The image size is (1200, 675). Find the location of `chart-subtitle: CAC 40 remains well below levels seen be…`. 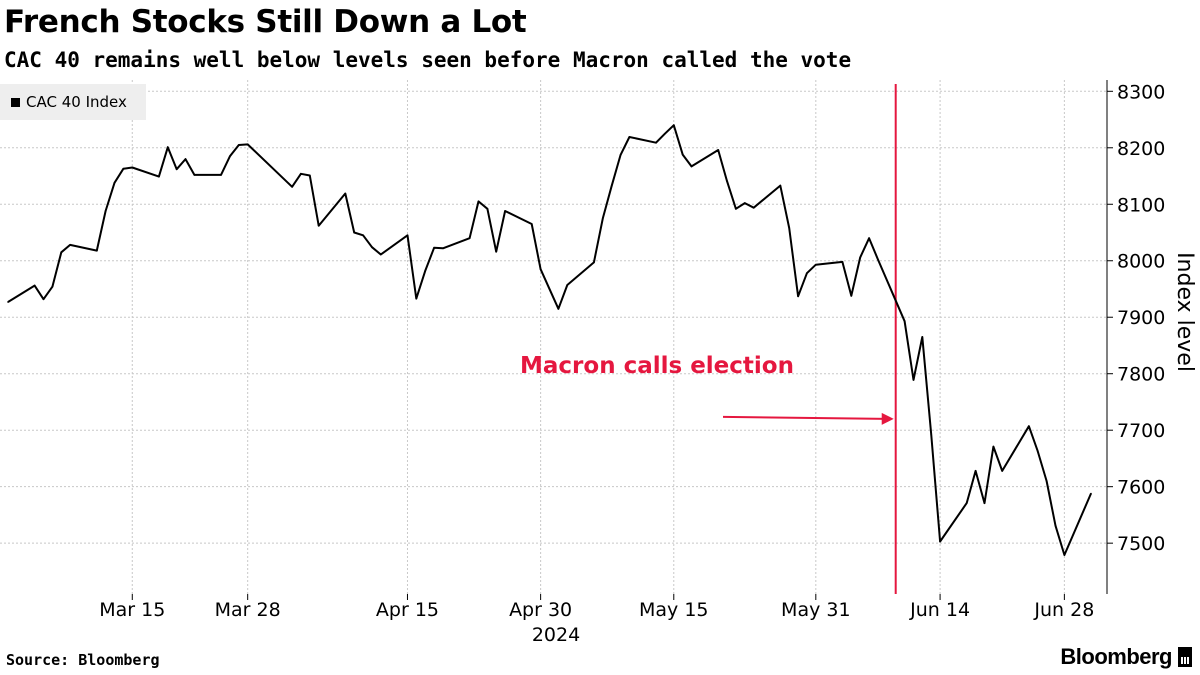

chart-subtitle: CAC 40 remains well below levels seen be… is located at coordinates (428, 60).